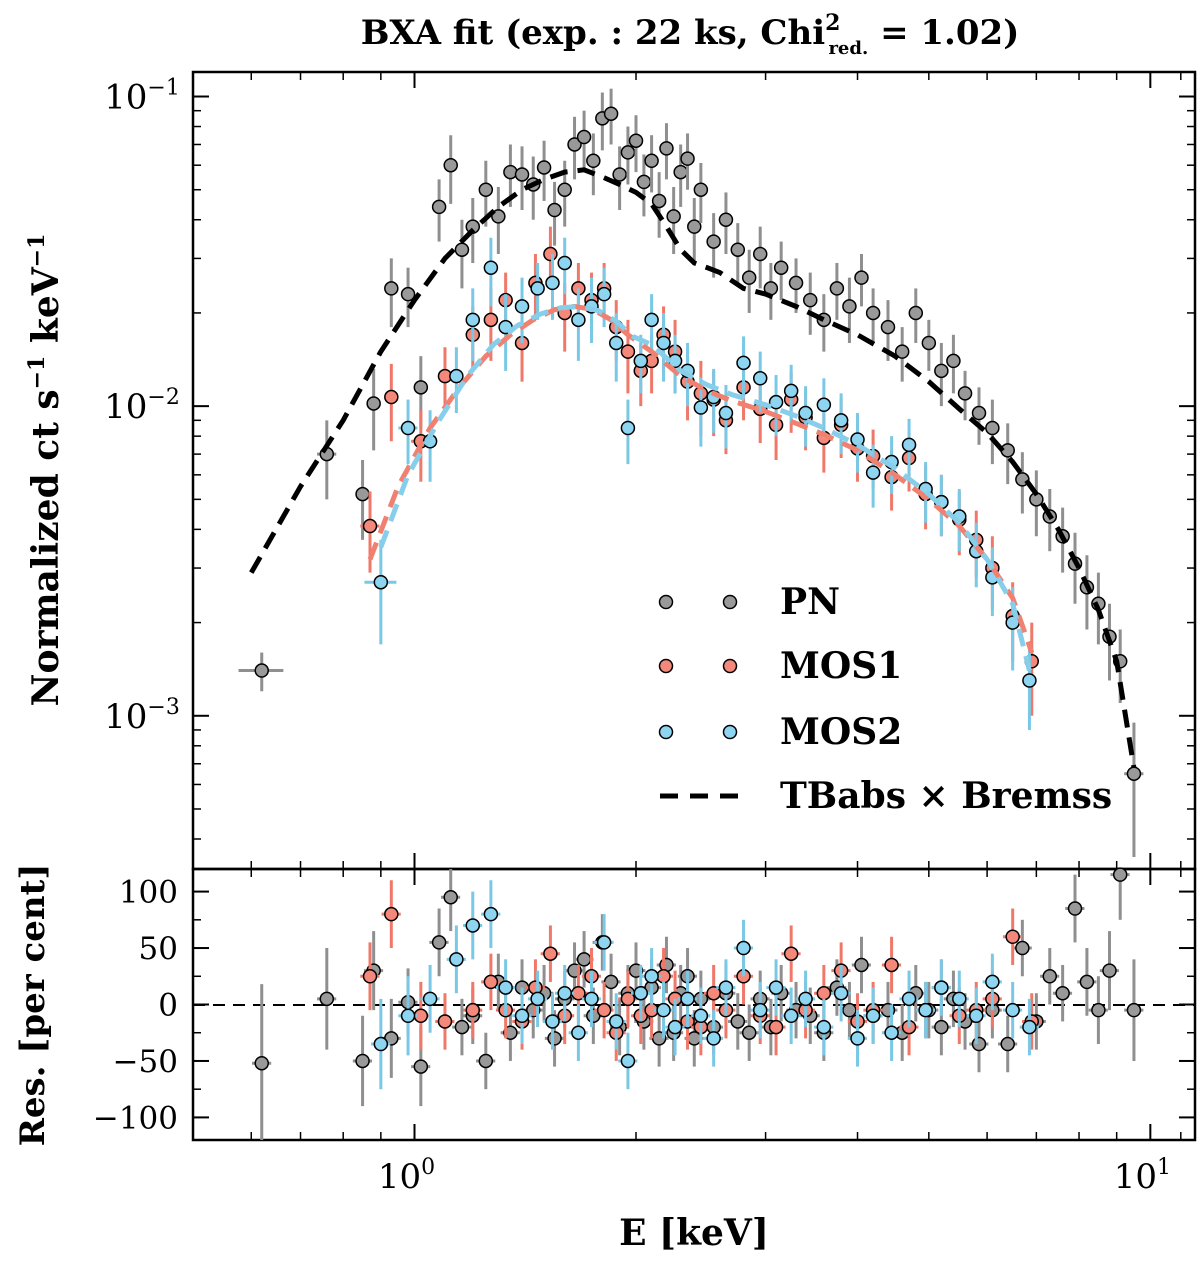  Describe the element at coordinates (142, 97) in the screenshot. I see `top-y-tick-label: 10⁻¹` at that location.